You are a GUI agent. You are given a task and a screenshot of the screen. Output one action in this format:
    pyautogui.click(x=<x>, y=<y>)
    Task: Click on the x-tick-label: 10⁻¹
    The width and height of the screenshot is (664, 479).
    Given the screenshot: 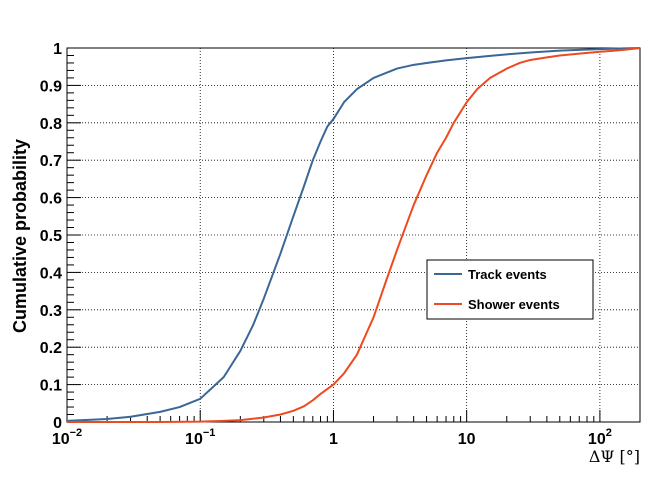 What is the action you would take?
    pyautogui.click(x=200, y=437)
    